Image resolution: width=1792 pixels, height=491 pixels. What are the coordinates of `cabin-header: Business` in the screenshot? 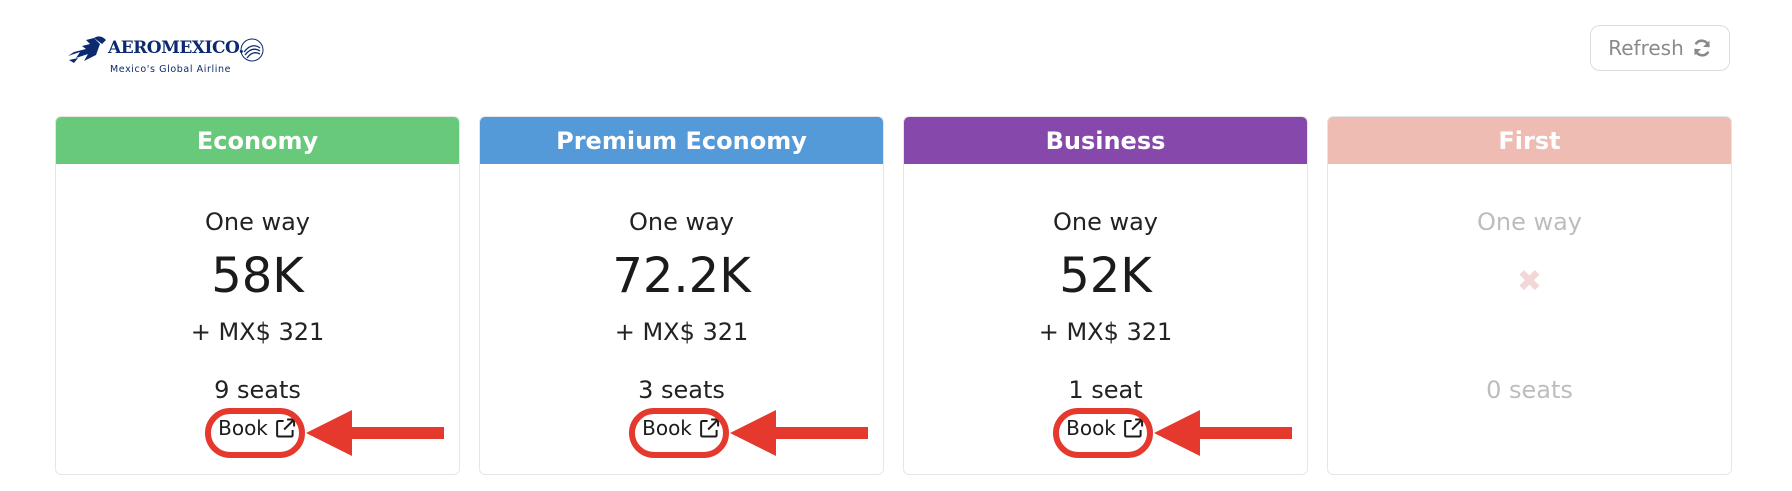 It's located at (1105, 140).